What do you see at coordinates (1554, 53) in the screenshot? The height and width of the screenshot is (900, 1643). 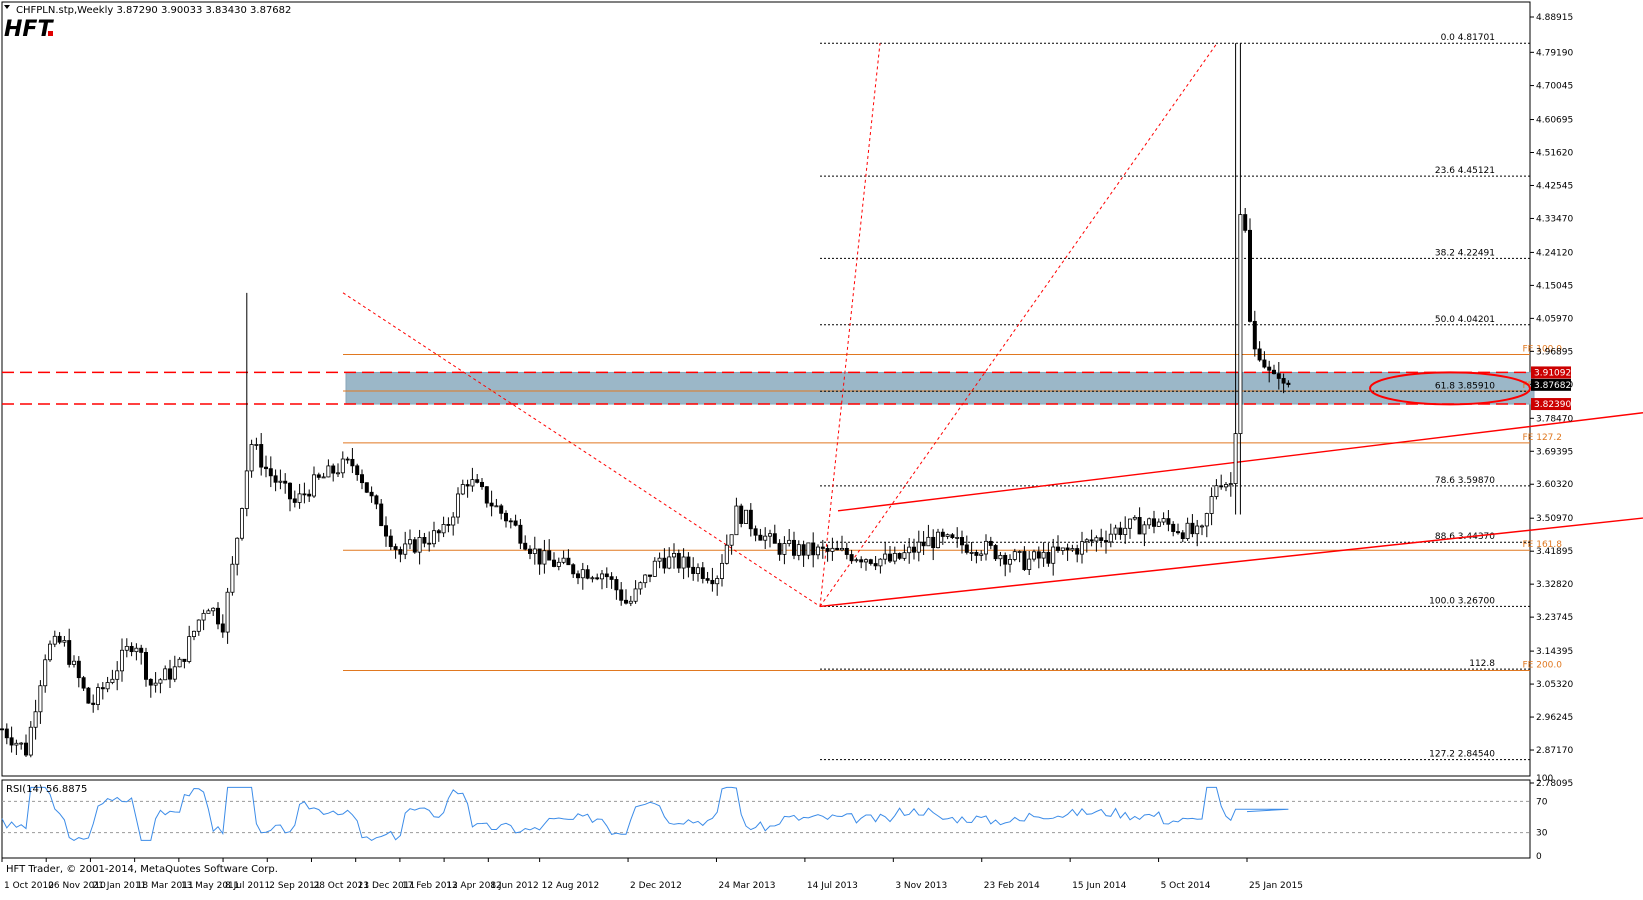 I see `y-tick-label: 4.79190` at bounding box center [1554, 53].